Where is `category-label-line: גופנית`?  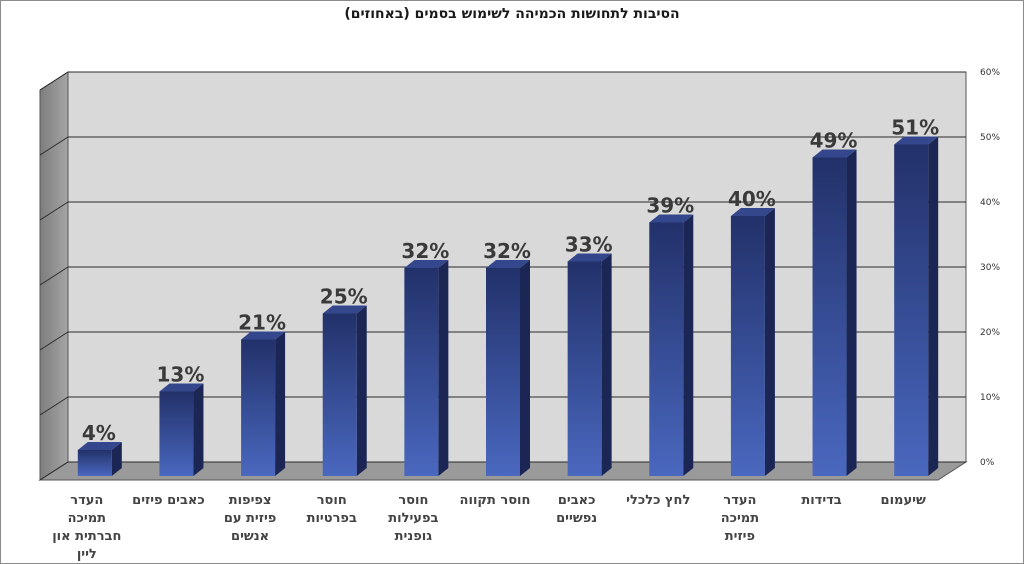 category-label-line: גופנית is located at coordinates (414, 536).